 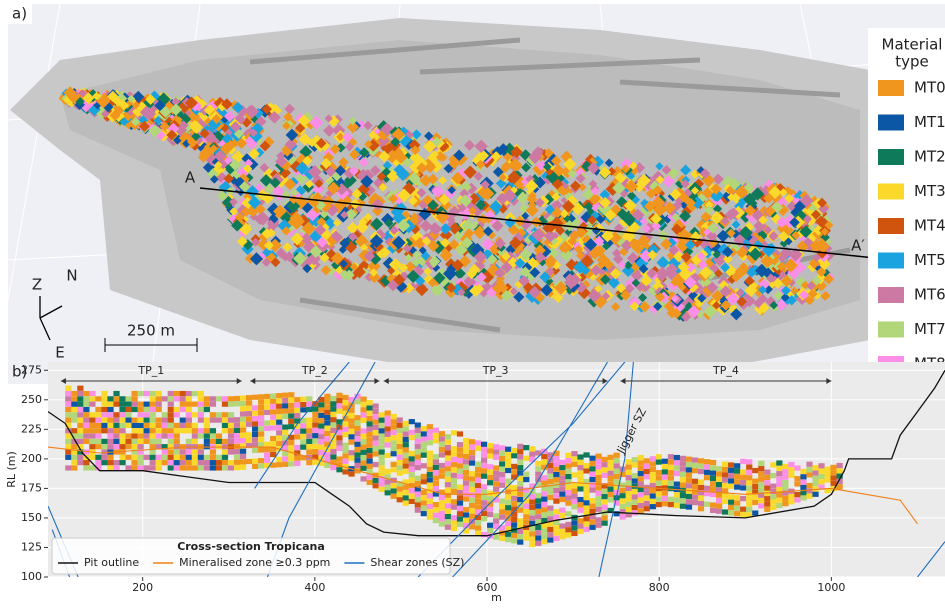 I want to click on y-tick-label: 250, so click(x=31, y=399).